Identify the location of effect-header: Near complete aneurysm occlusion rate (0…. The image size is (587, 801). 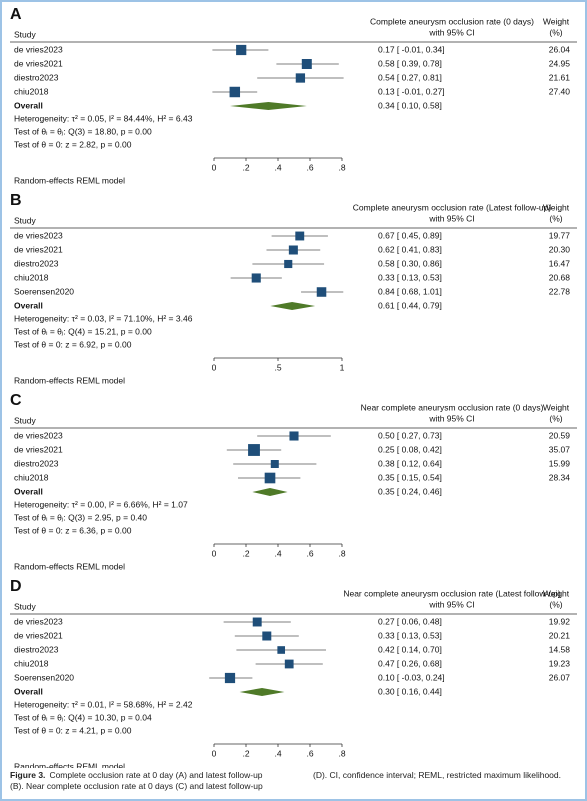
(452, 407).